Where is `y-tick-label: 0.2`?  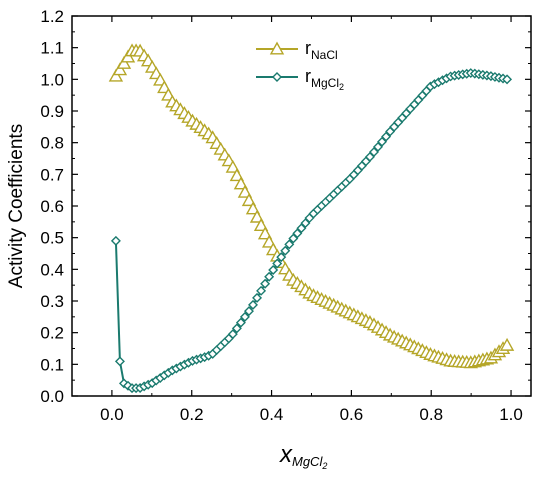
y-tick-label: 0.2 is located at coordinates (52, 333).